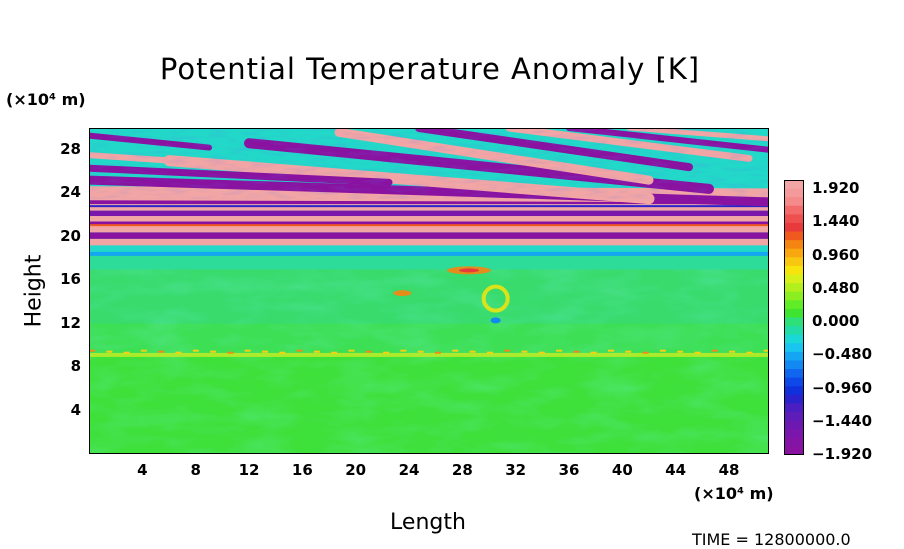  Describe the element at coordinates (734, 493) in the screenshot. I see `x-axis-unit: (×10⁴ m)` at that location.